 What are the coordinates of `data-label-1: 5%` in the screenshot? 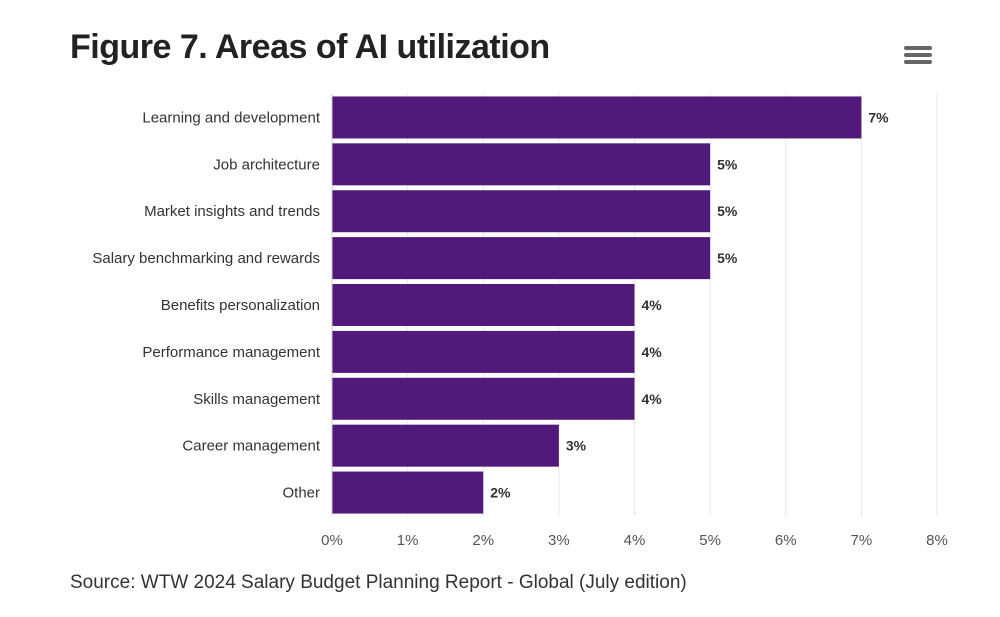 It's located at (727, 164).